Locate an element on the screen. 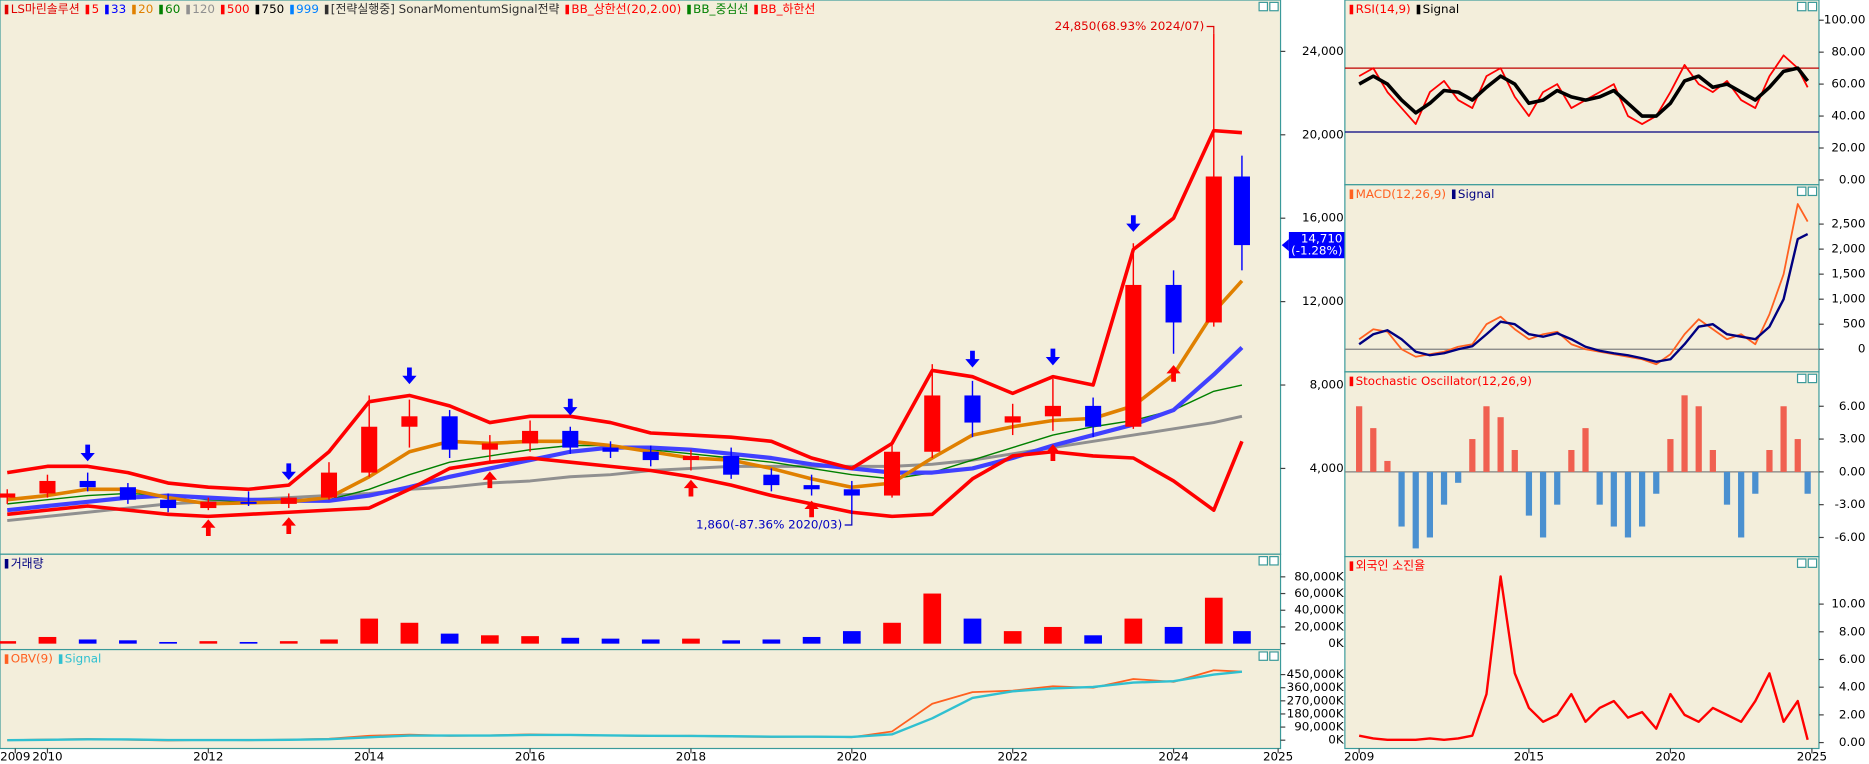  legend-label: 33 is located at coordinates (118, 9).